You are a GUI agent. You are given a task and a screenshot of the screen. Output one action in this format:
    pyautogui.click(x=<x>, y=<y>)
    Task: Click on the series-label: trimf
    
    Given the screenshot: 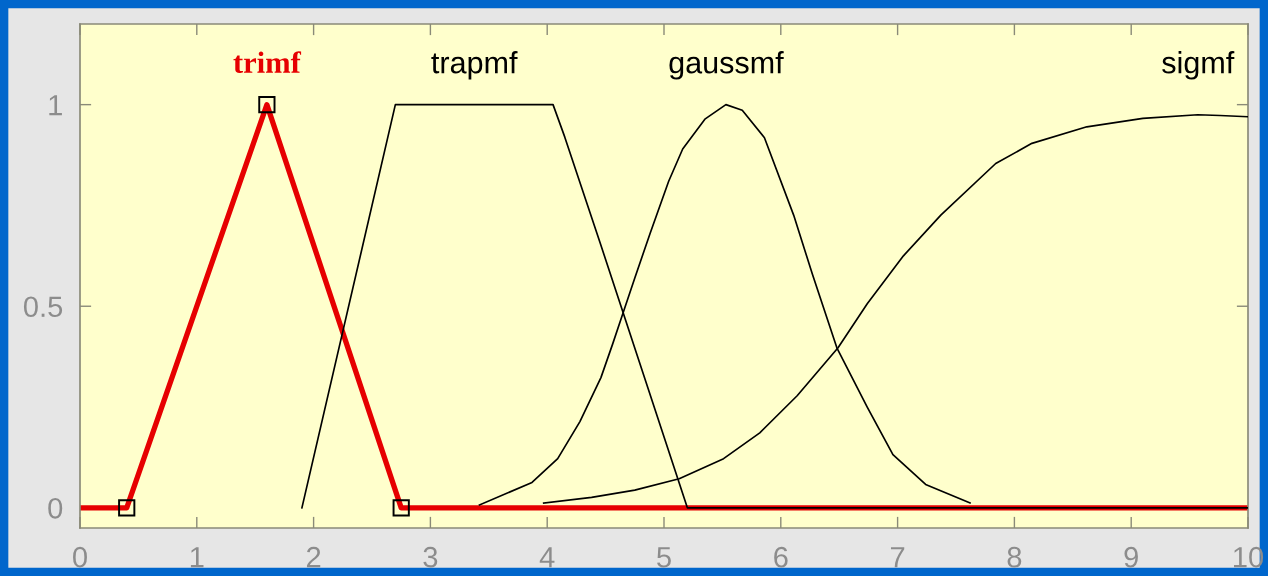 What is the action you would take?
    pyautogui.click(x=267, y=62)
    